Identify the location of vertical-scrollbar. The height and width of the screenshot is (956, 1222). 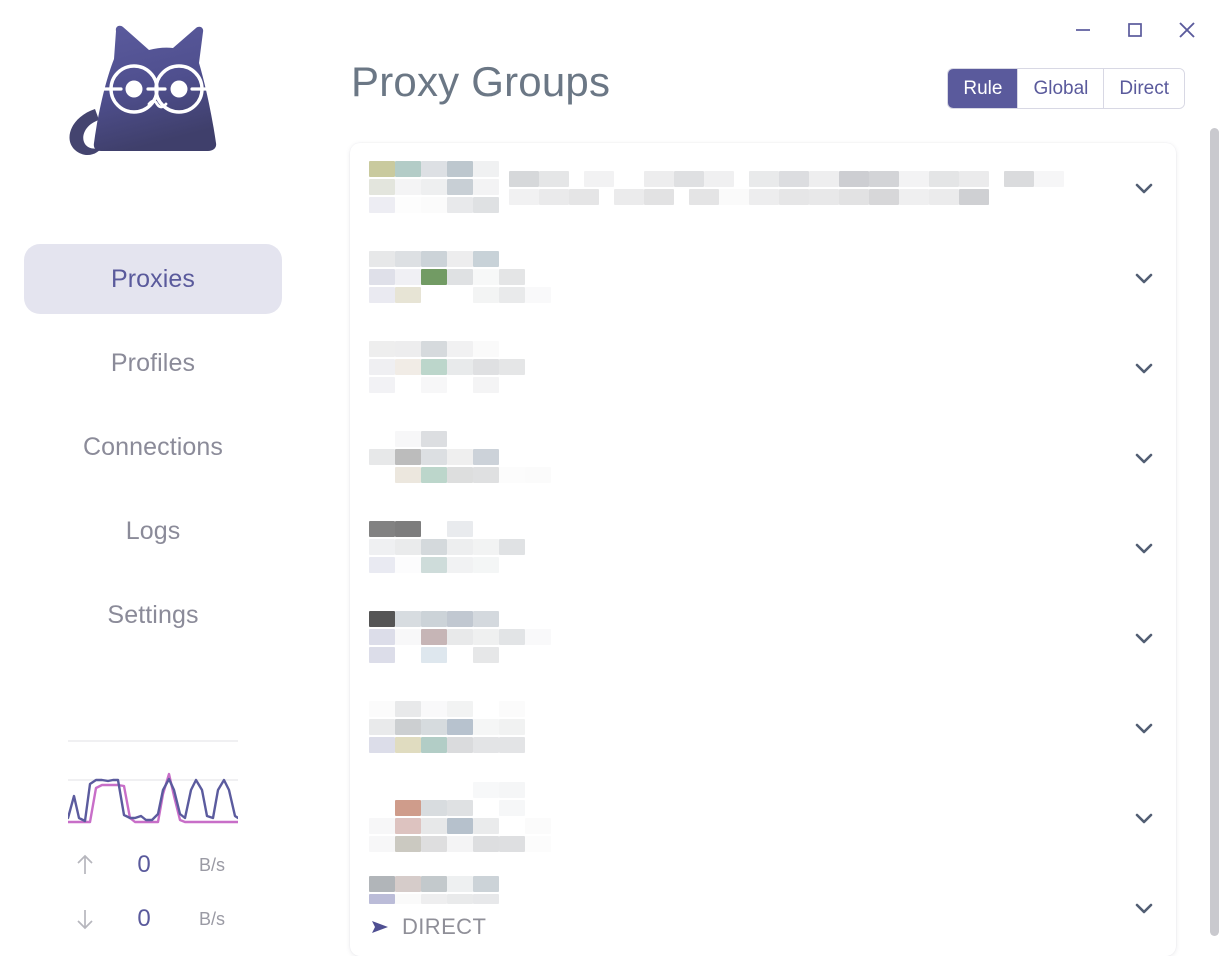
(1214, 532).